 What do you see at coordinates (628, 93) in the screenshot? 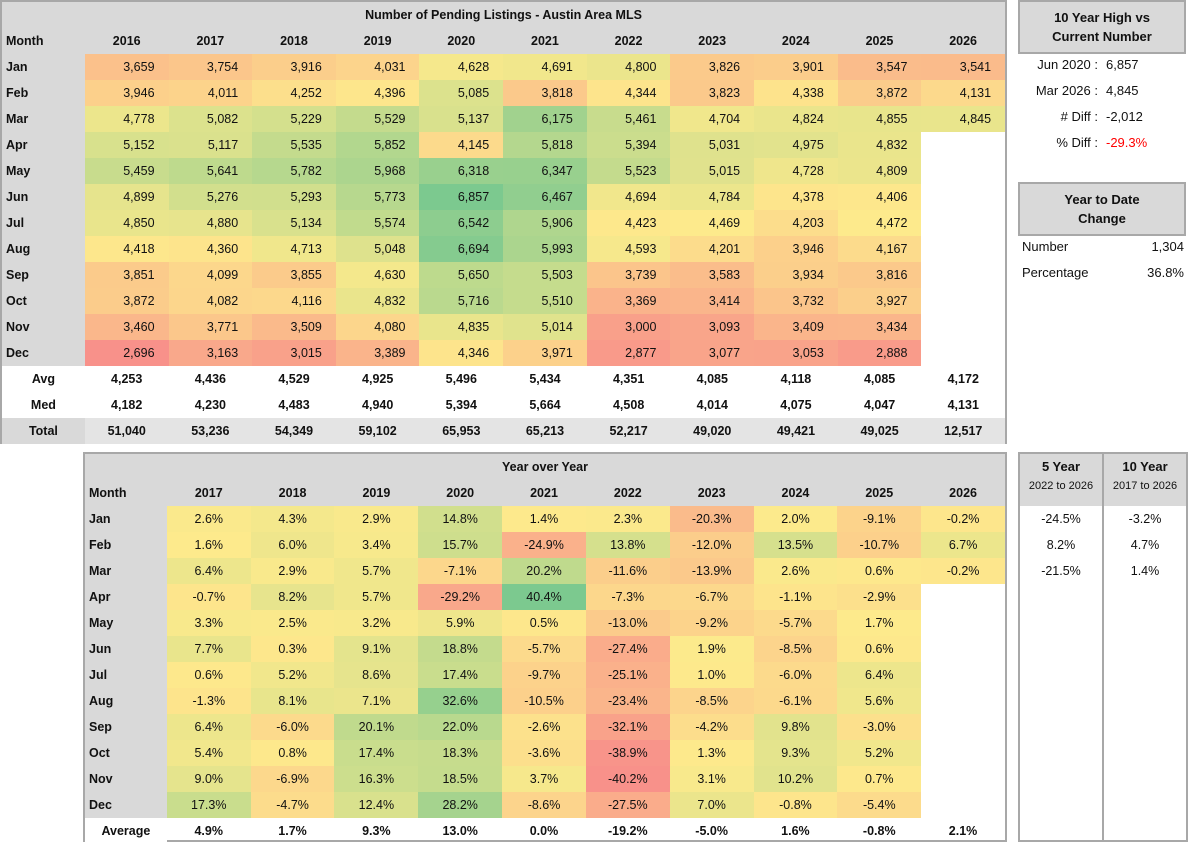
I see `data-cell: 4,344` at bounding box center [628, 93].